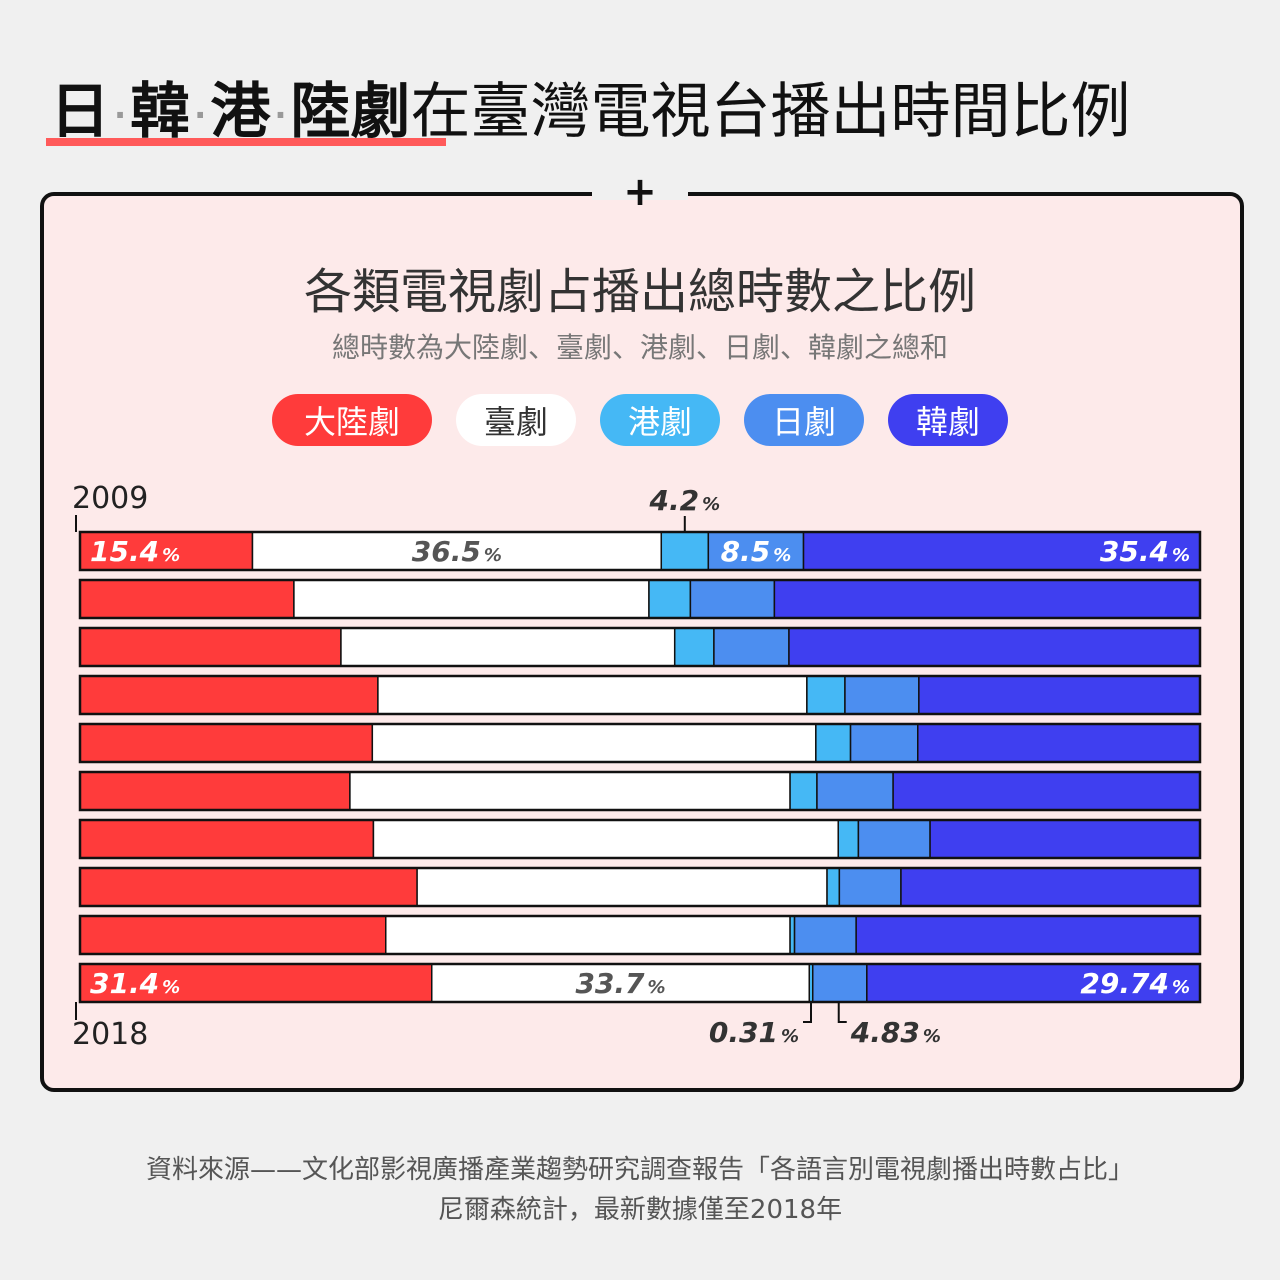 The width and height of the screenshot is (1280, 1280). I want to click on legend-taiwan: 臺劇, so click(516, 420).